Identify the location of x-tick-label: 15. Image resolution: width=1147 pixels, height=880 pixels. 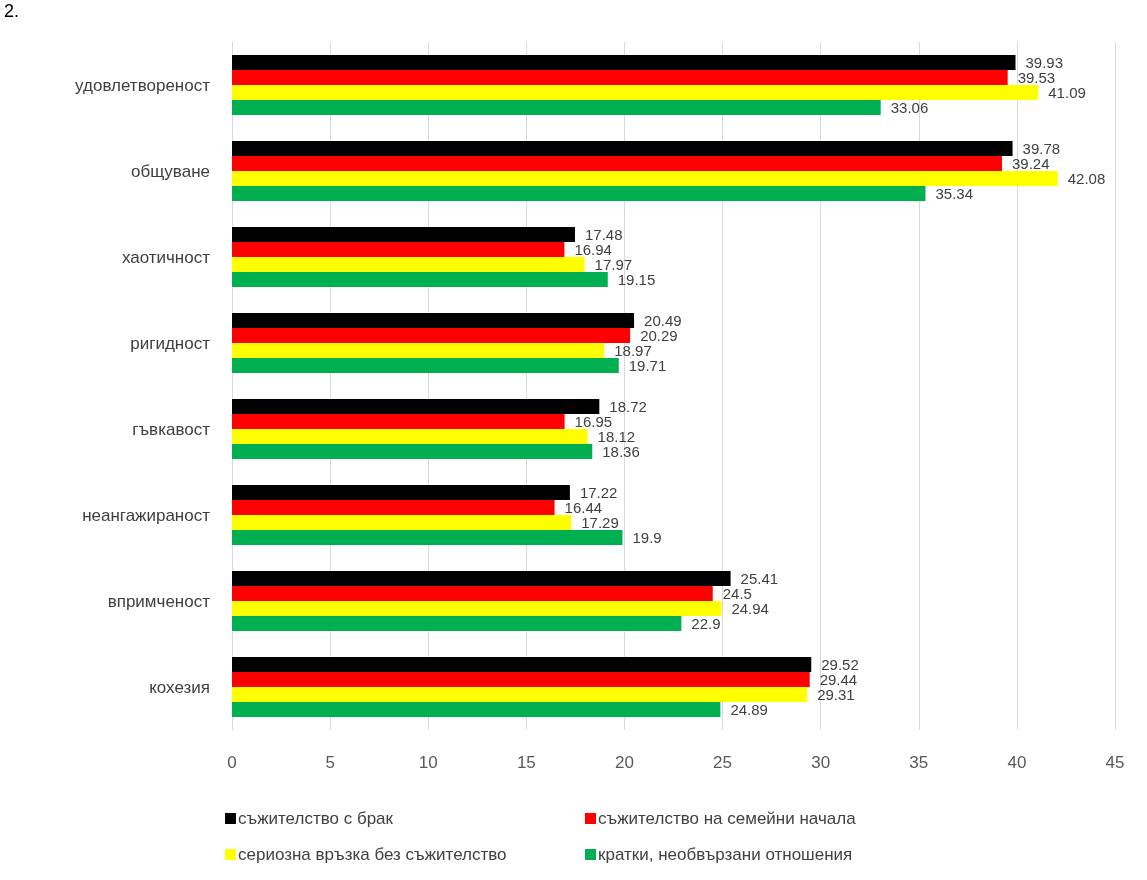
(526, 762).